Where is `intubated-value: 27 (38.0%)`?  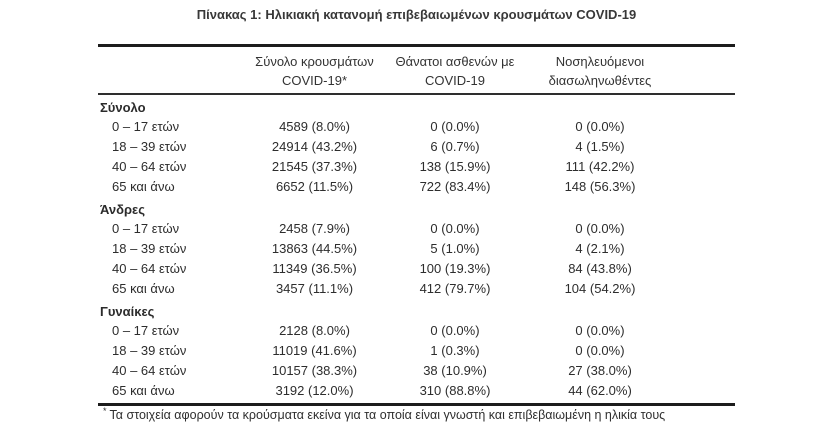
intubated-value: 27 (38.0%) is located at coordinates (600, 370).